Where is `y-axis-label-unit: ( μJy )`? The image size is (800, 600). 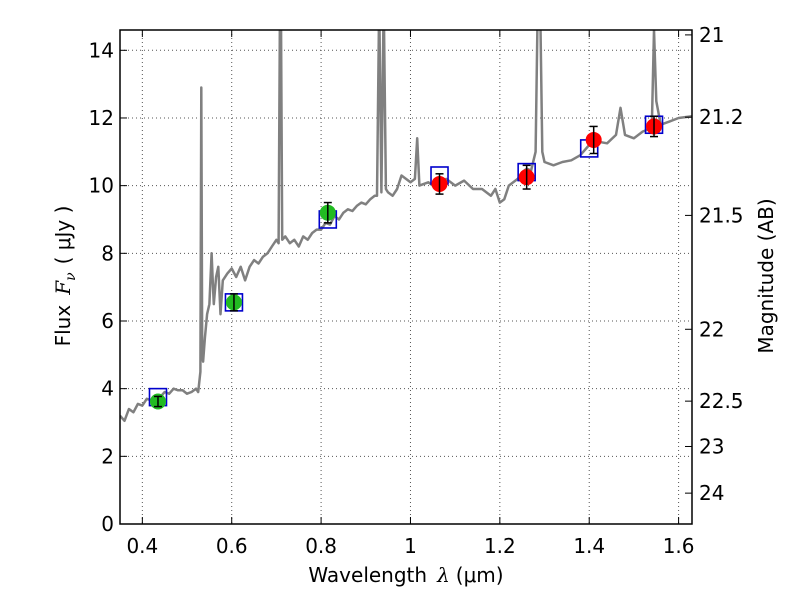
y-axis-label-unit: ( μJy ) is located at coordinates (63, 235).